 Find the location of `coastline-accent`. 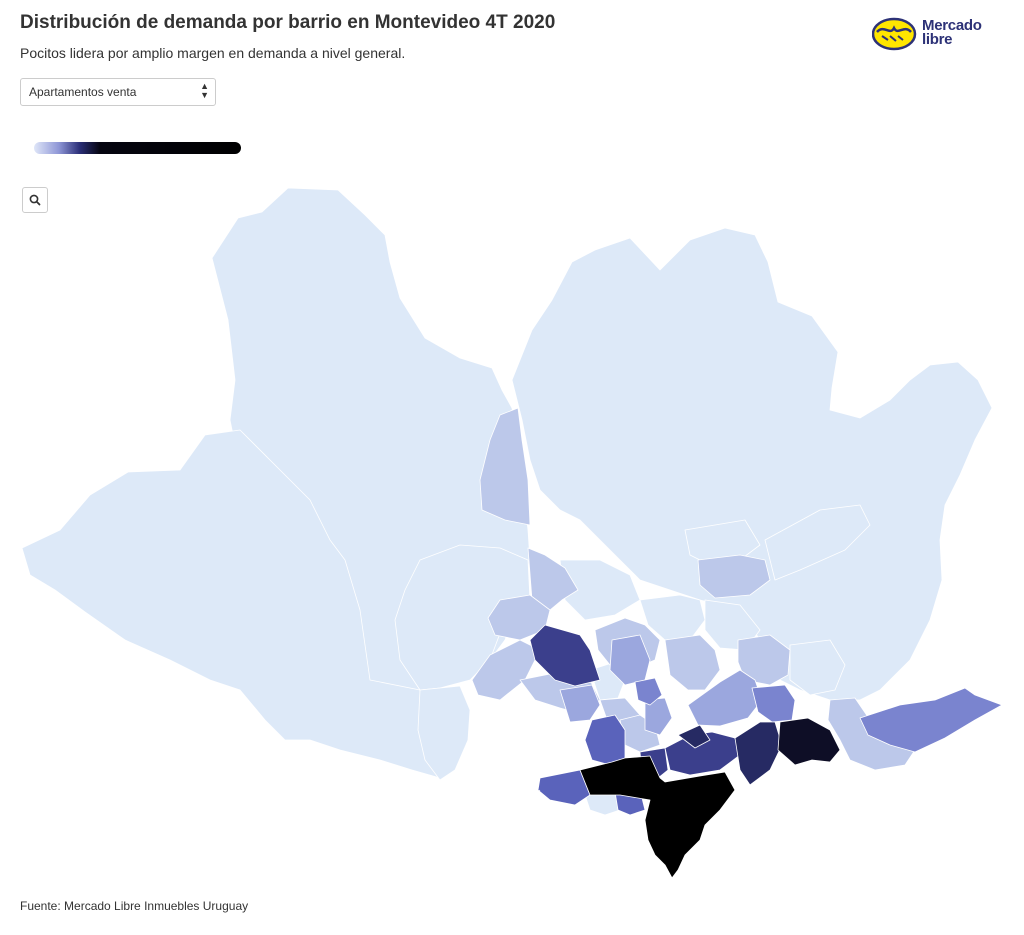

coastline-accent is located at coordinates (532, 797).